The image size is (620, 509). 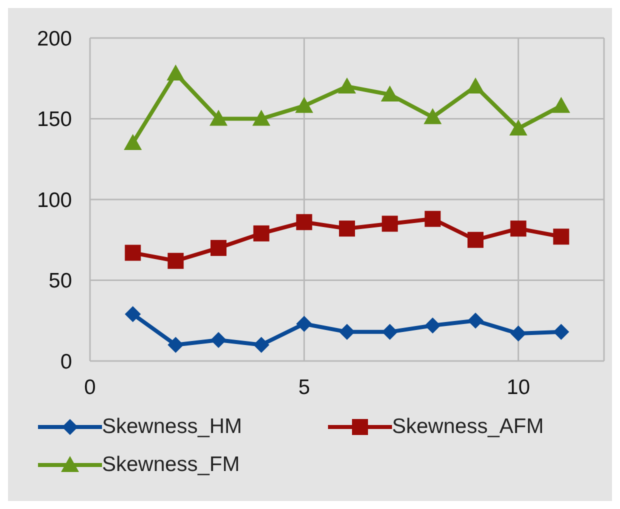 I want to click on x-tick-label: 0, so click(x=90, y=387).